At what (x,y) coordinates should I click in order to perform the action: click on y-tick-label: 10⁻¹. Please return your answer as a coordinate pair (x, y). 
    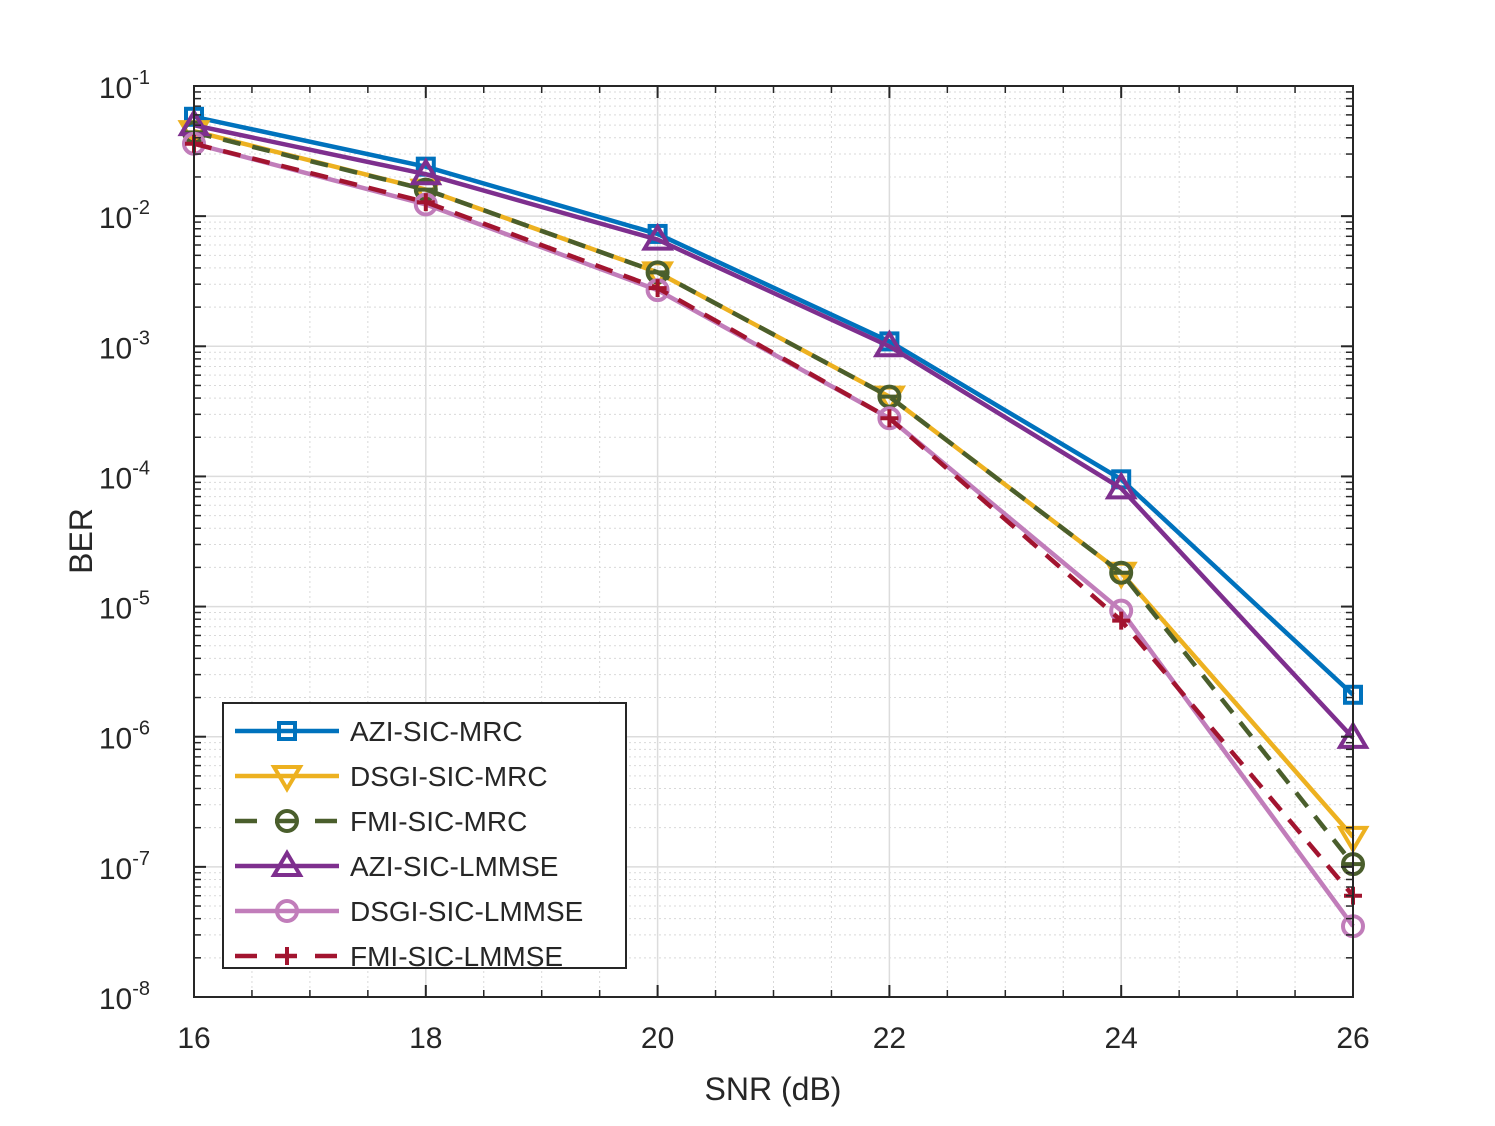
    Looking at the image, I should click on (124, 86).